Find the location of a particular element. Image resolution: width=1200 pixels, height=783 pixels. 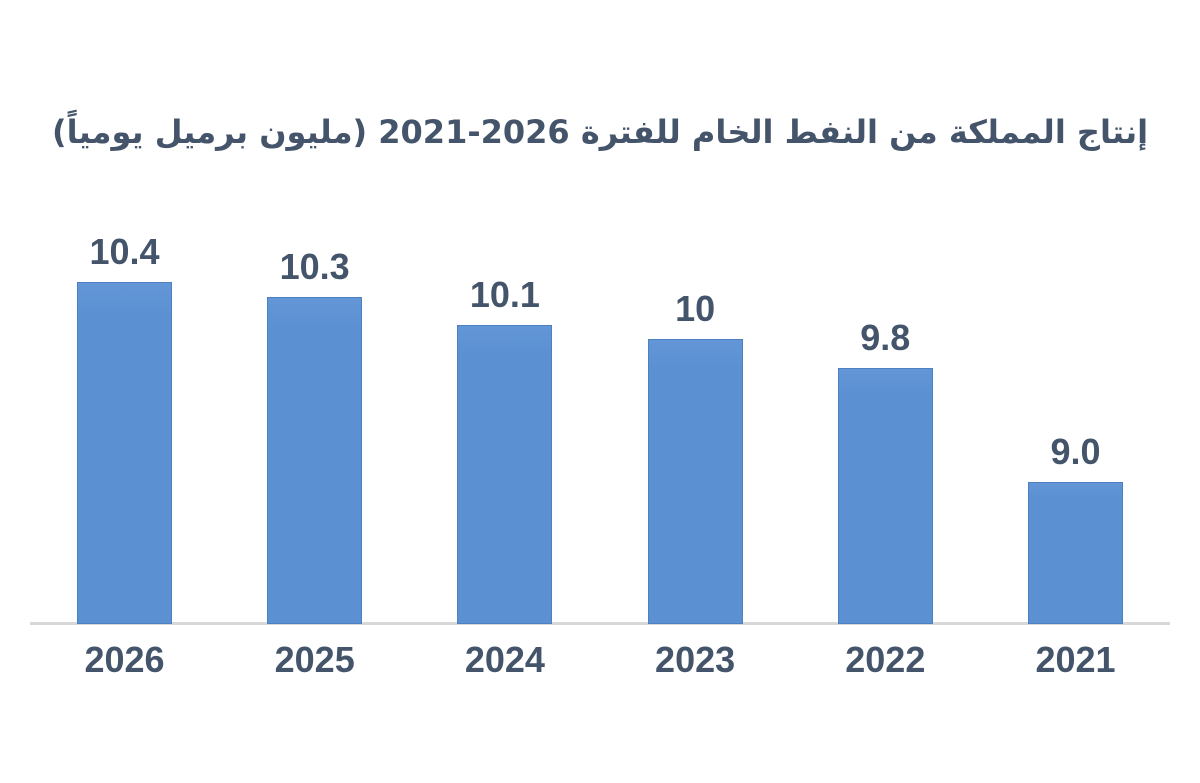

bar-2023 is located at coordinates (695, 481).